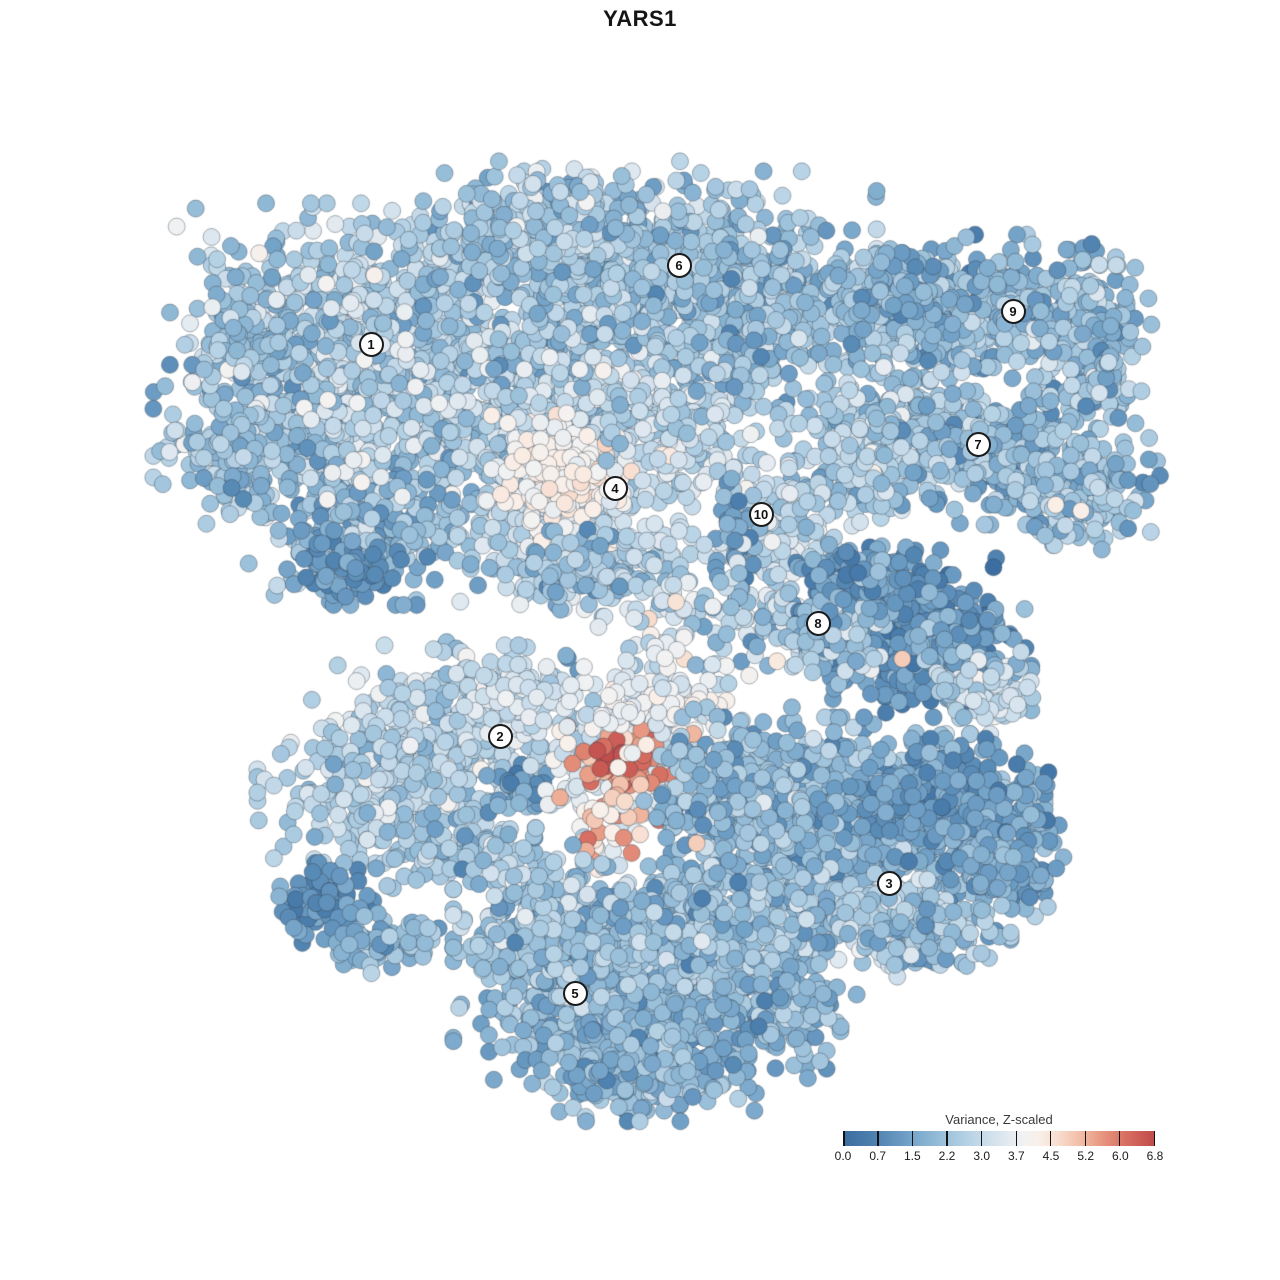 The width and height of the screenshot is (1280, 1280). Describe the element at coordinates (947, 1156) in the screenshot. I see `colorbar-tick-label: 2.2` at that location.